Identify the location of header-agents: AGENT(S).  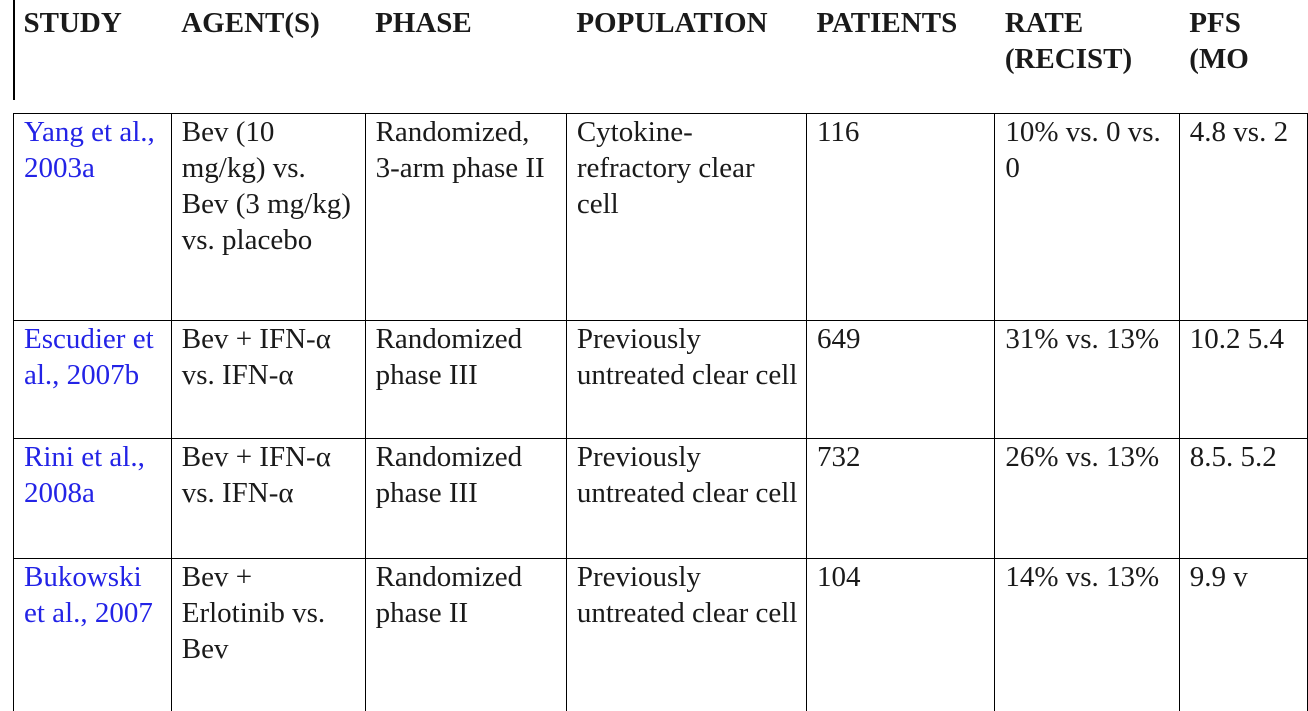
(250, 23).